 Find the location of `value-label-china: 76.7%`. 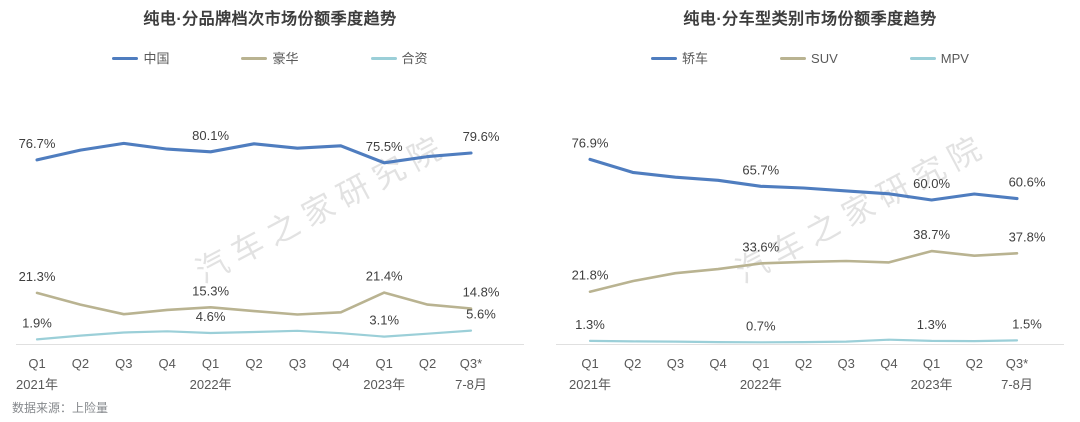

value-label-china: 76.7% is located at coordinates (37, 143).